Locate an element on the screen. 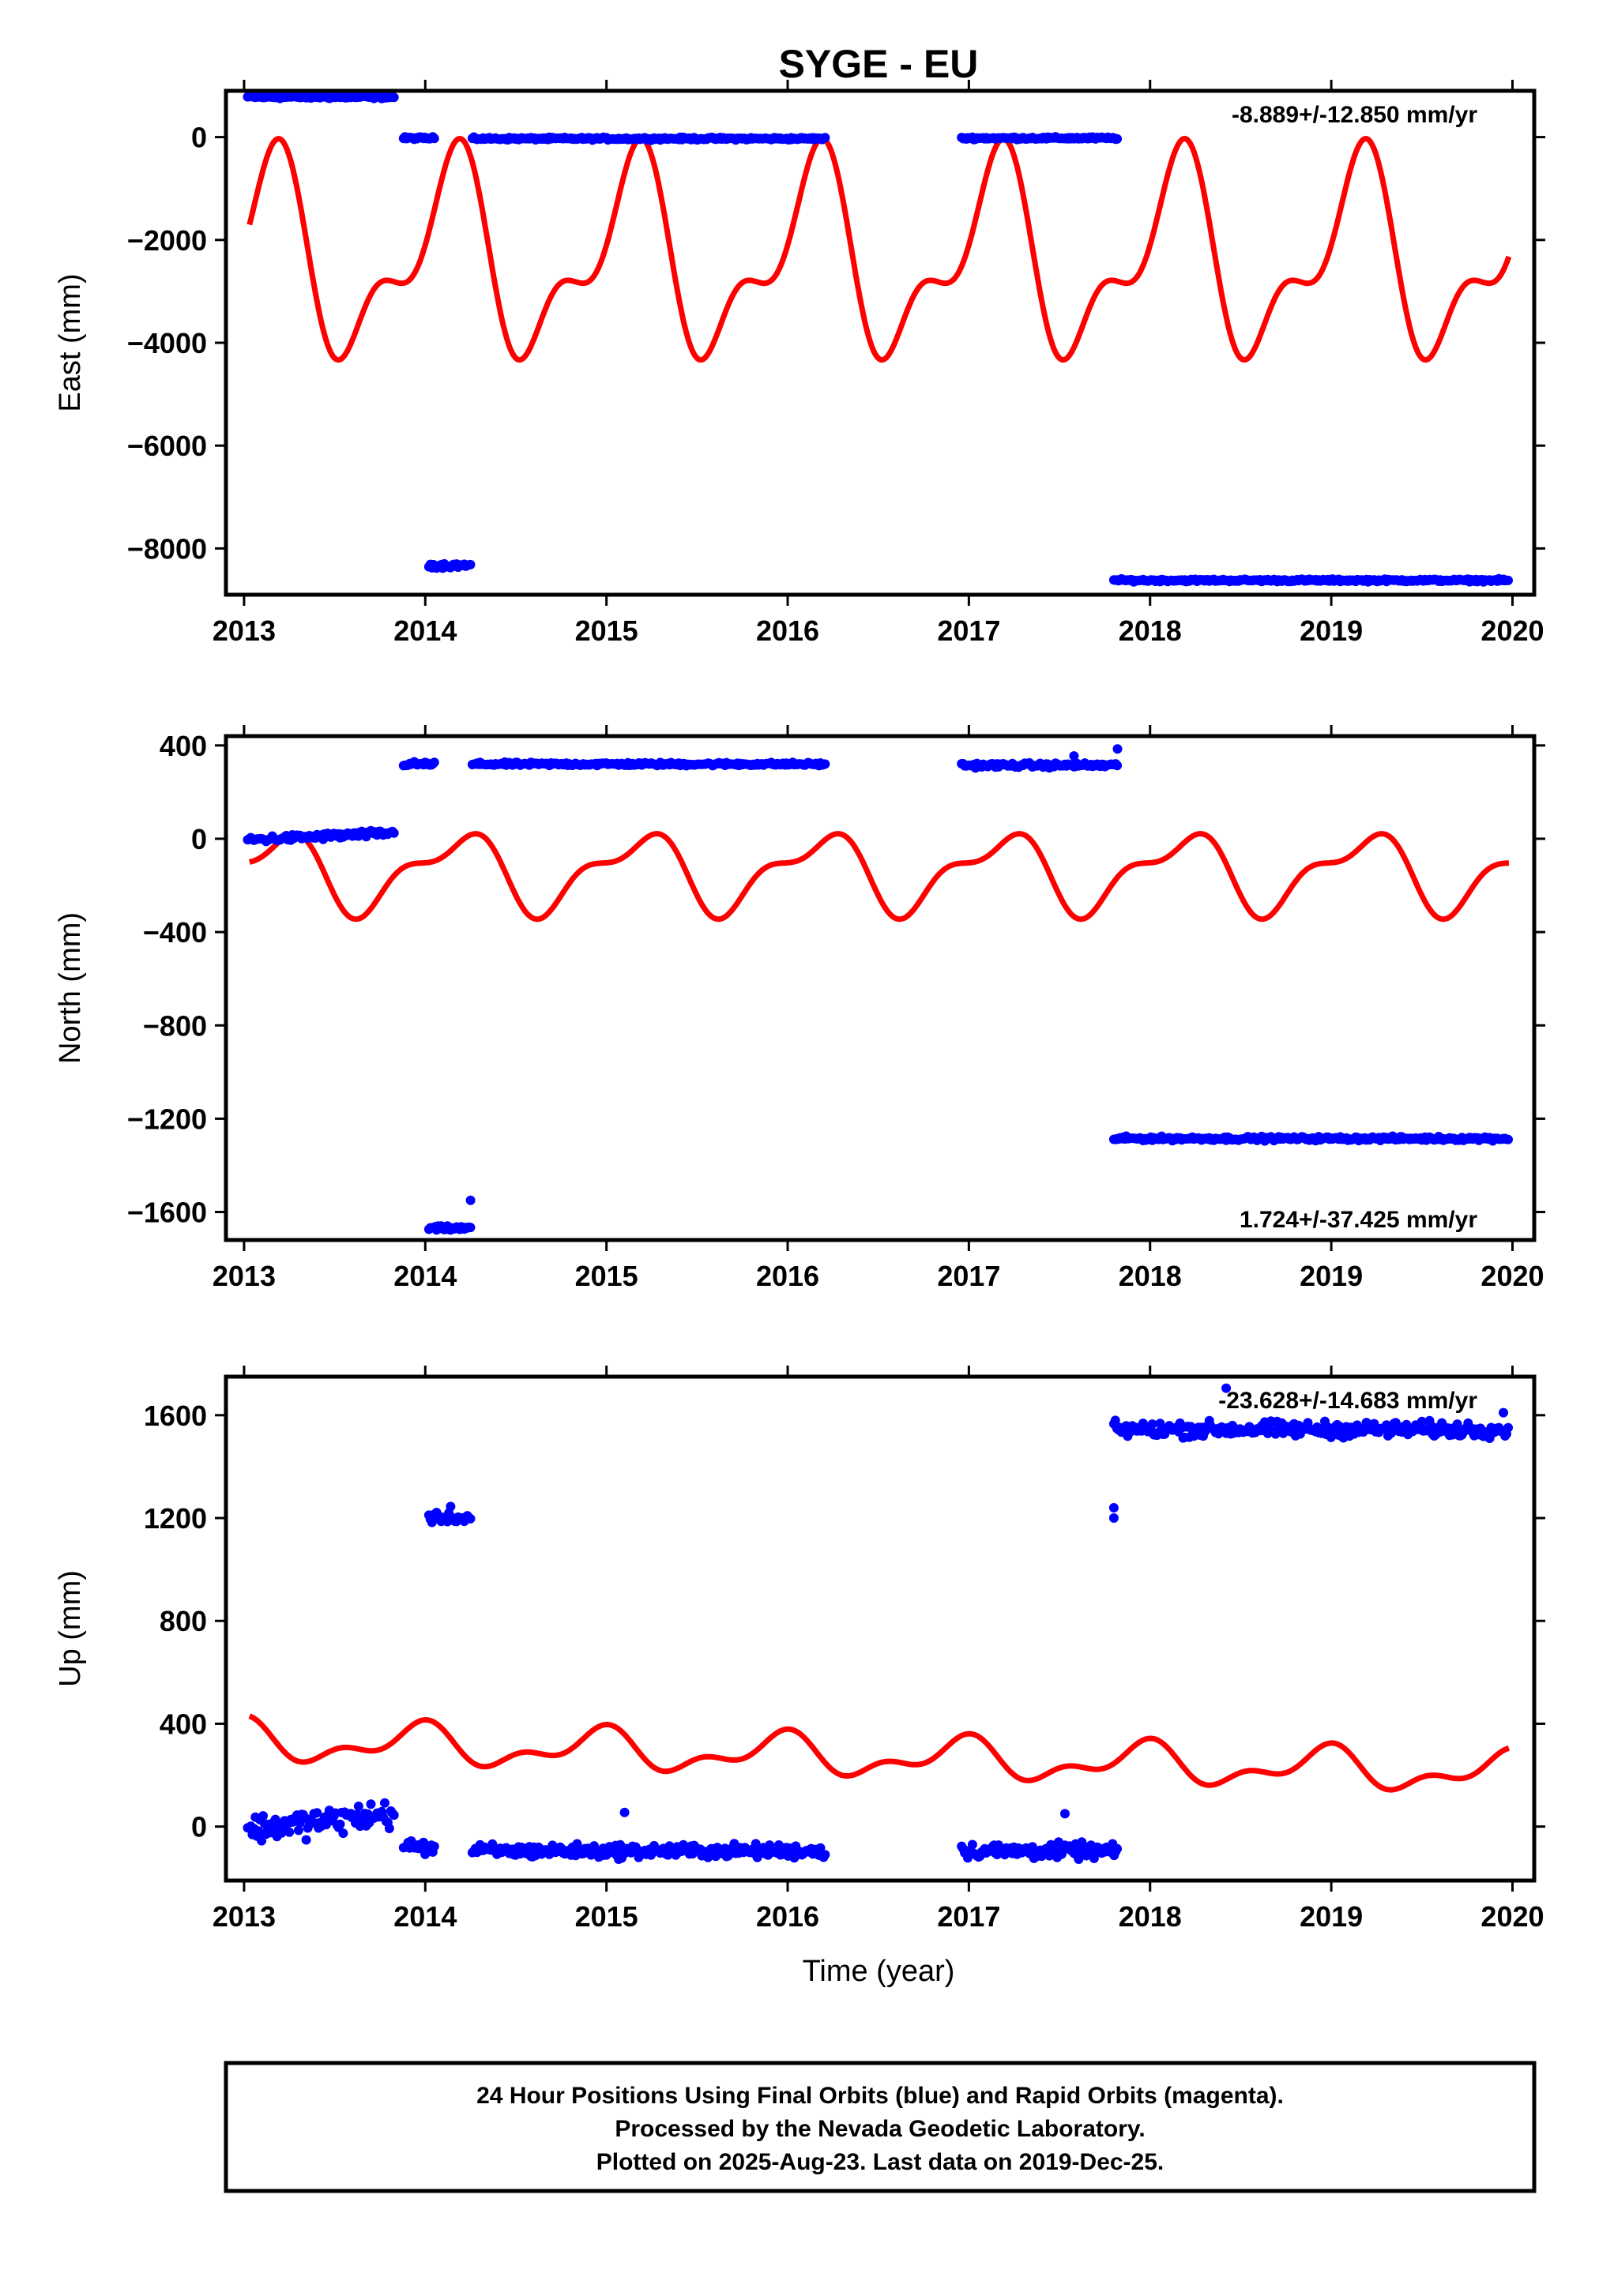 This screenshot has height=2296, width=1599. up-model-curve is located at coordinates (879, 1753).